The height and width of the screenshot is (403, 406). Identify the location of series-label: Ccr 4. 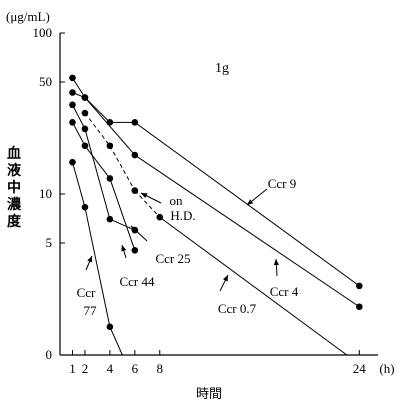
(284, 291).